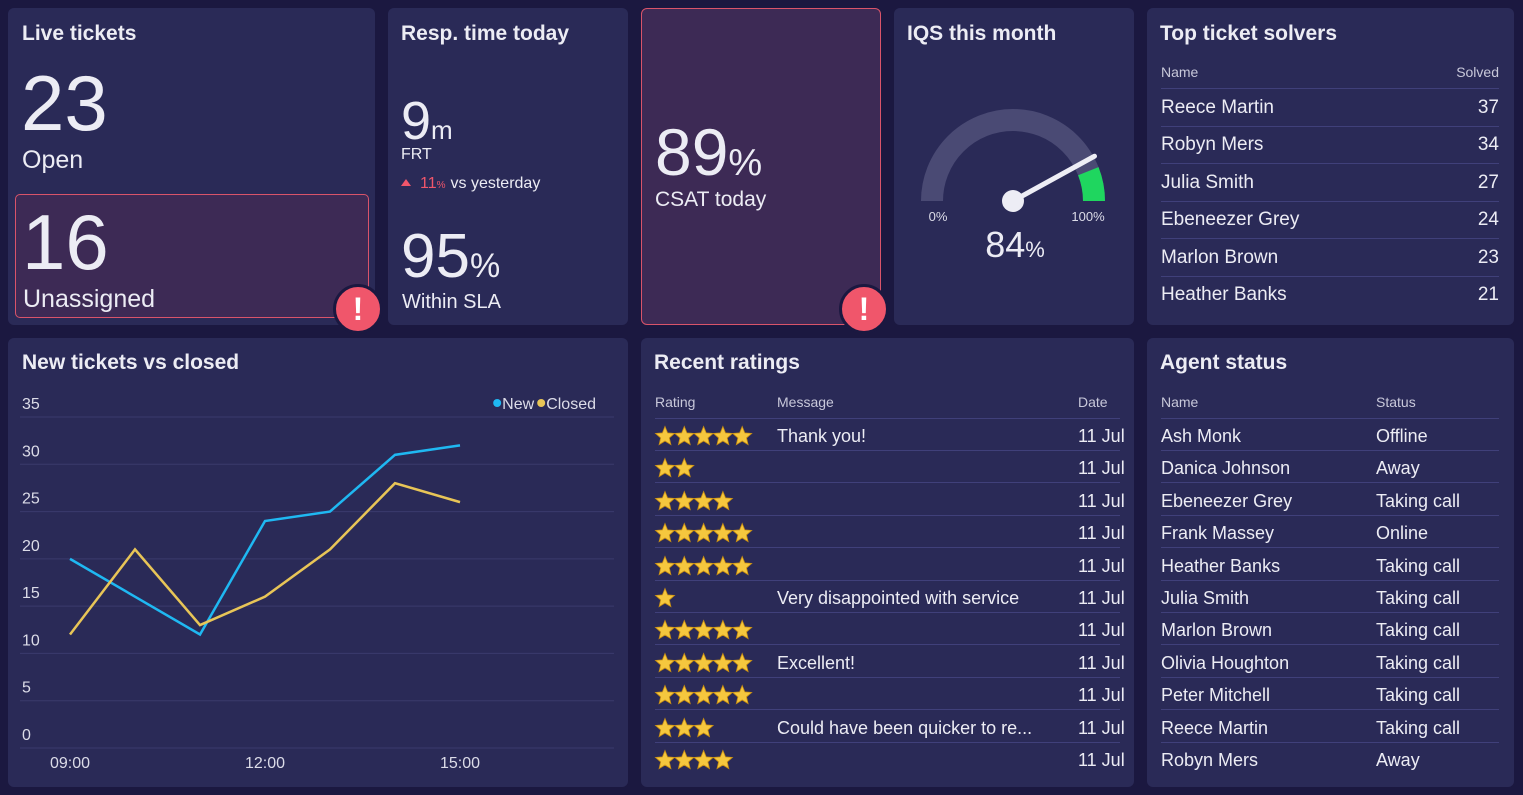 The height and width of the screenshot is (795, 1523). Describe the element at coordinates (416, 154) in the screenshot. I see `frt-label: FRT` at that location.